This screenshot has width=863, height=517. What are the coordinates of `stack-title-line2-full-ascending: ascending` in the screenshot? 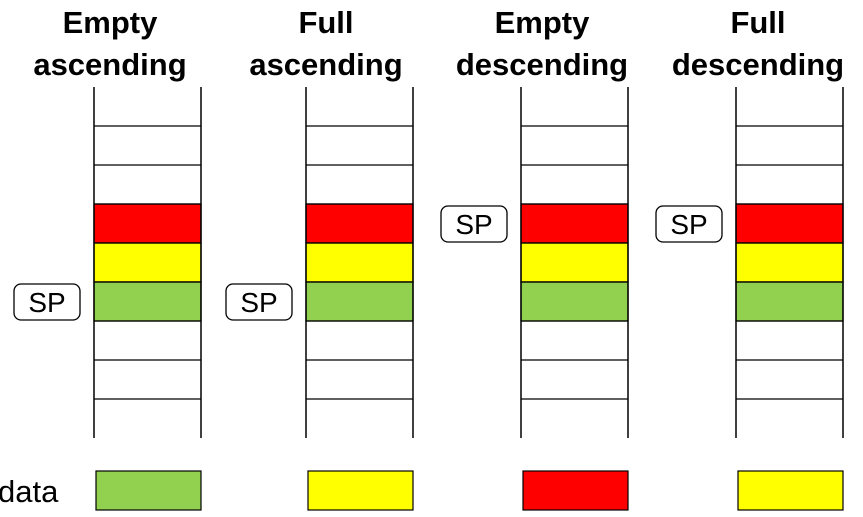 It's located at (325, 64).